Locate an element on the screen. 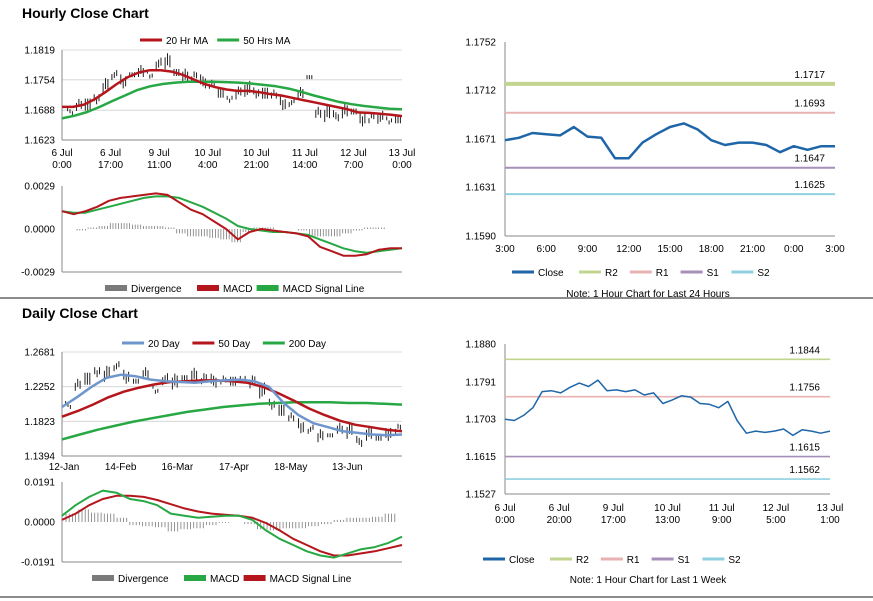 The height and width of the screenshot is (601, 873). hourly-levels-legend-label: Close is located at coordinates (551, 273).